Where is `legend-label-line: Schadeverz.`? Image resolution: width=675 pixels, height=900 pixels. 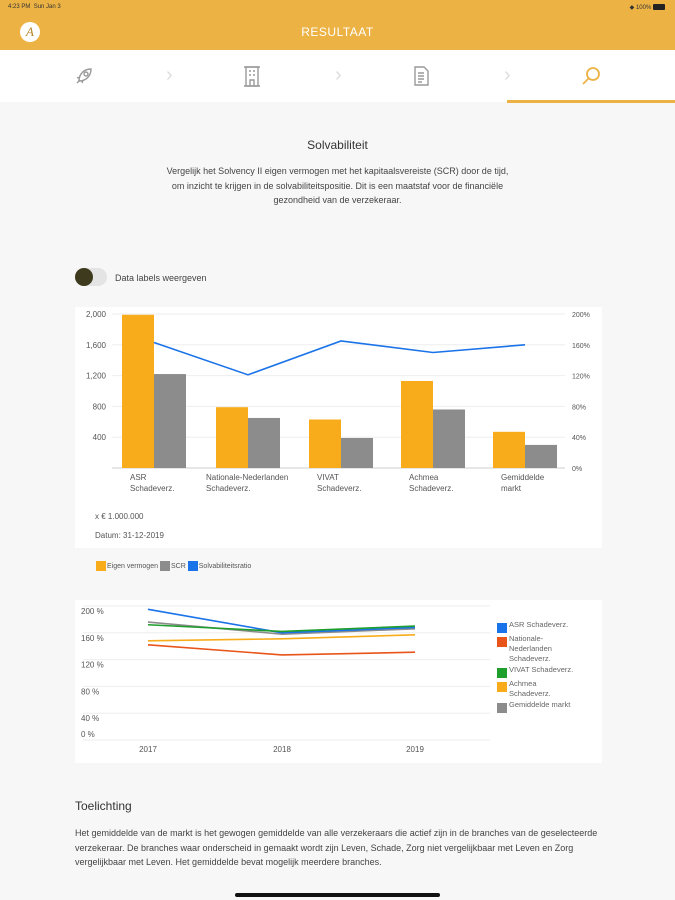
legend-label-line: Schadeverz. is located at coordinates (530, 693).